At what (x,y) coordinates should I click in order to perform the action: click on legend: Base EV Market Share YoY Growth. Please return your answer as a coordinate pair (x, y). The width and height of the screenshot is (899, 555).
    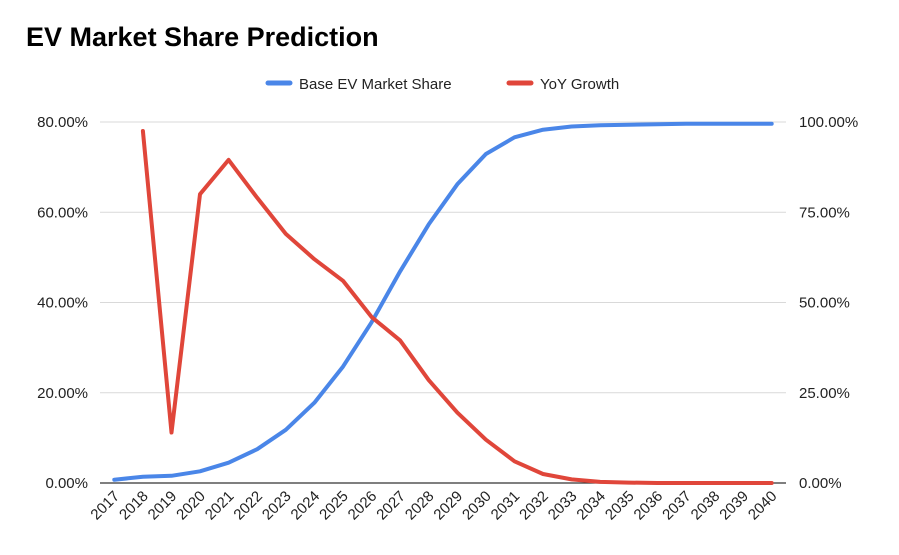
    Looking at the image, I should click on (442, 84).